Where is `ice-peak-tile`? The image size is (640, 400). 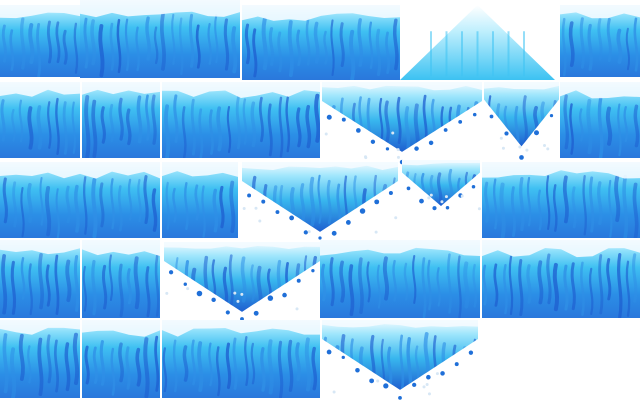 ice-peak-tile is located at coordinates (477, 42).